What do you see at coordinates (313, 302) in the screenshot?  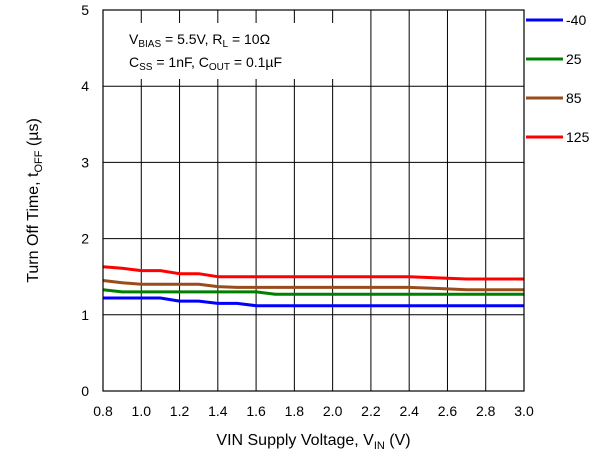 I see `series-line-minus40` at bounding box center [313, 302].